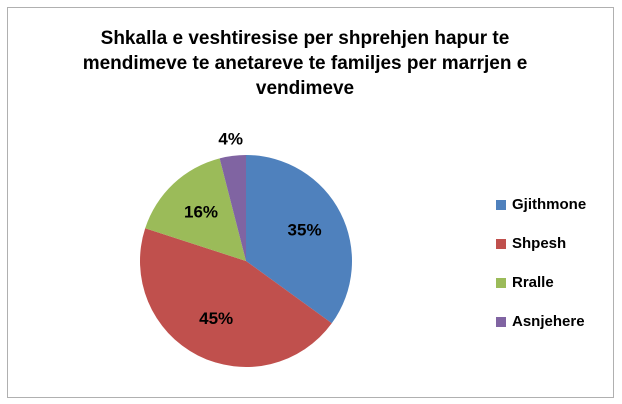 The width and height of the screenshot is (622, 404). Describe the element at coordinates (230, 139) in the screenshot. I see `data-label: 4%` at that location.